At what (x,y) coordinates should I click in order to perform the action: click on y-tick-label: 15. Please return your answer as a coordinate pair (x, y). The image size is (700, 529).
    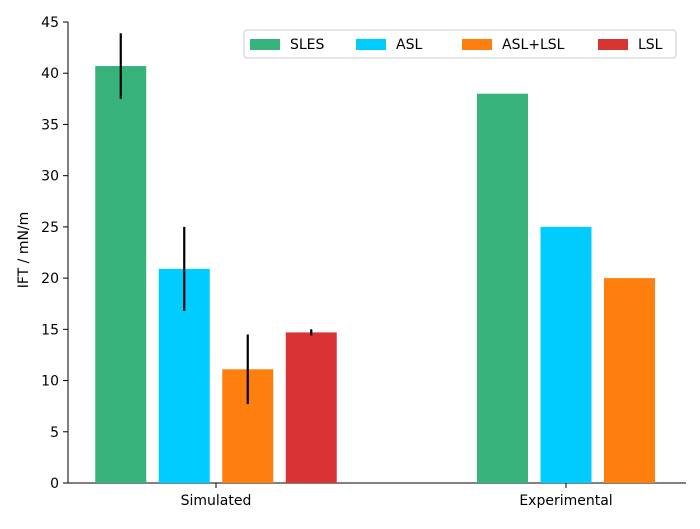
    Looking at the image, I should click on (50, 330).